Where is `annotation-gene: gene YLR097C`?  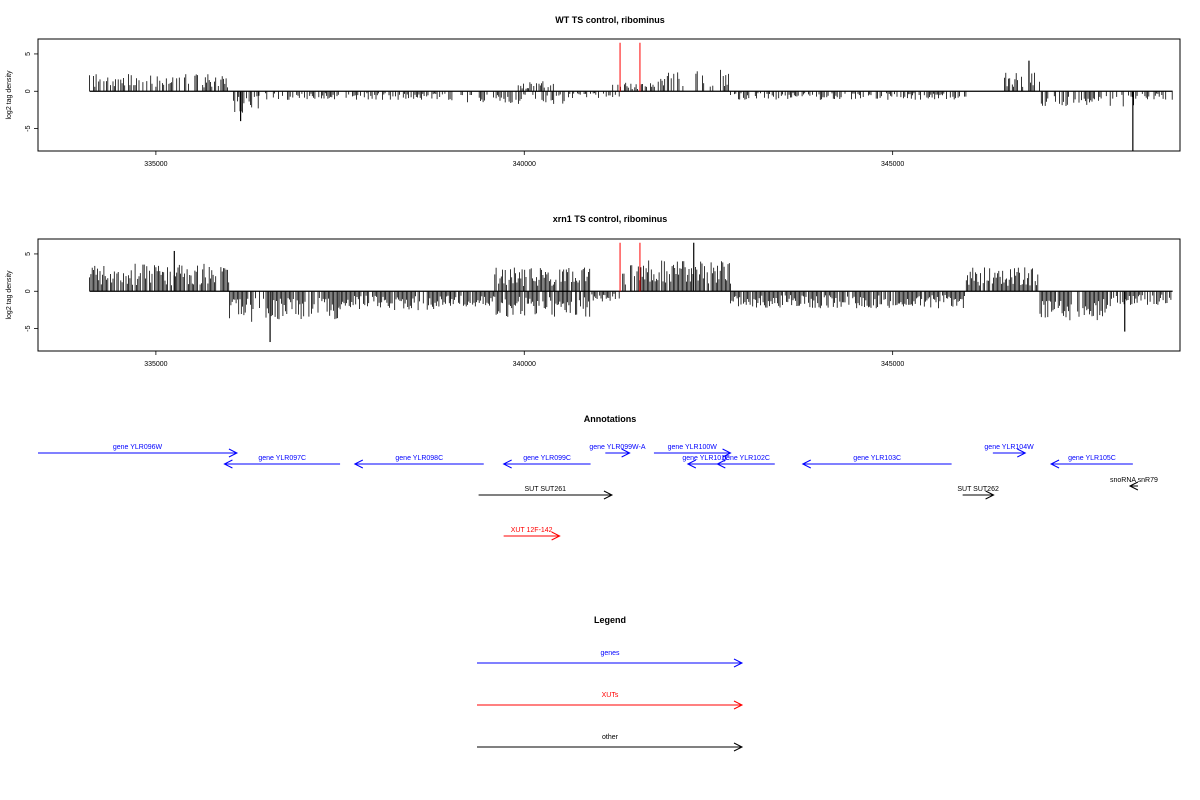
annotation-gene: gene YLR097C is located at coordinates (282, 462).